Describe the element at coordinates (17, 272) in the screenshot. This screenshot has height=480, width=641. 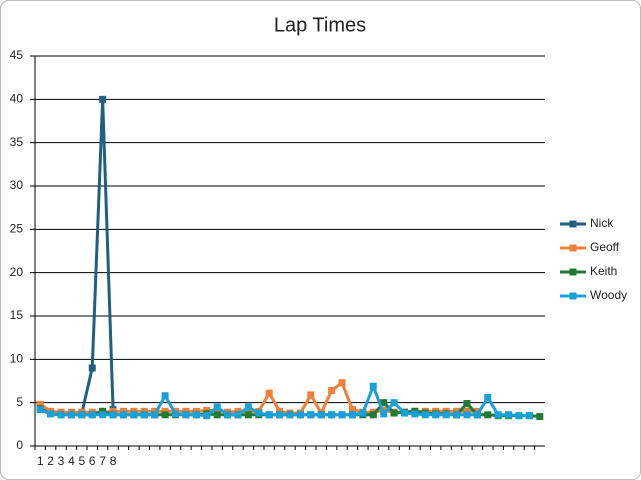
I see `y-tick-label: 20` at that location.